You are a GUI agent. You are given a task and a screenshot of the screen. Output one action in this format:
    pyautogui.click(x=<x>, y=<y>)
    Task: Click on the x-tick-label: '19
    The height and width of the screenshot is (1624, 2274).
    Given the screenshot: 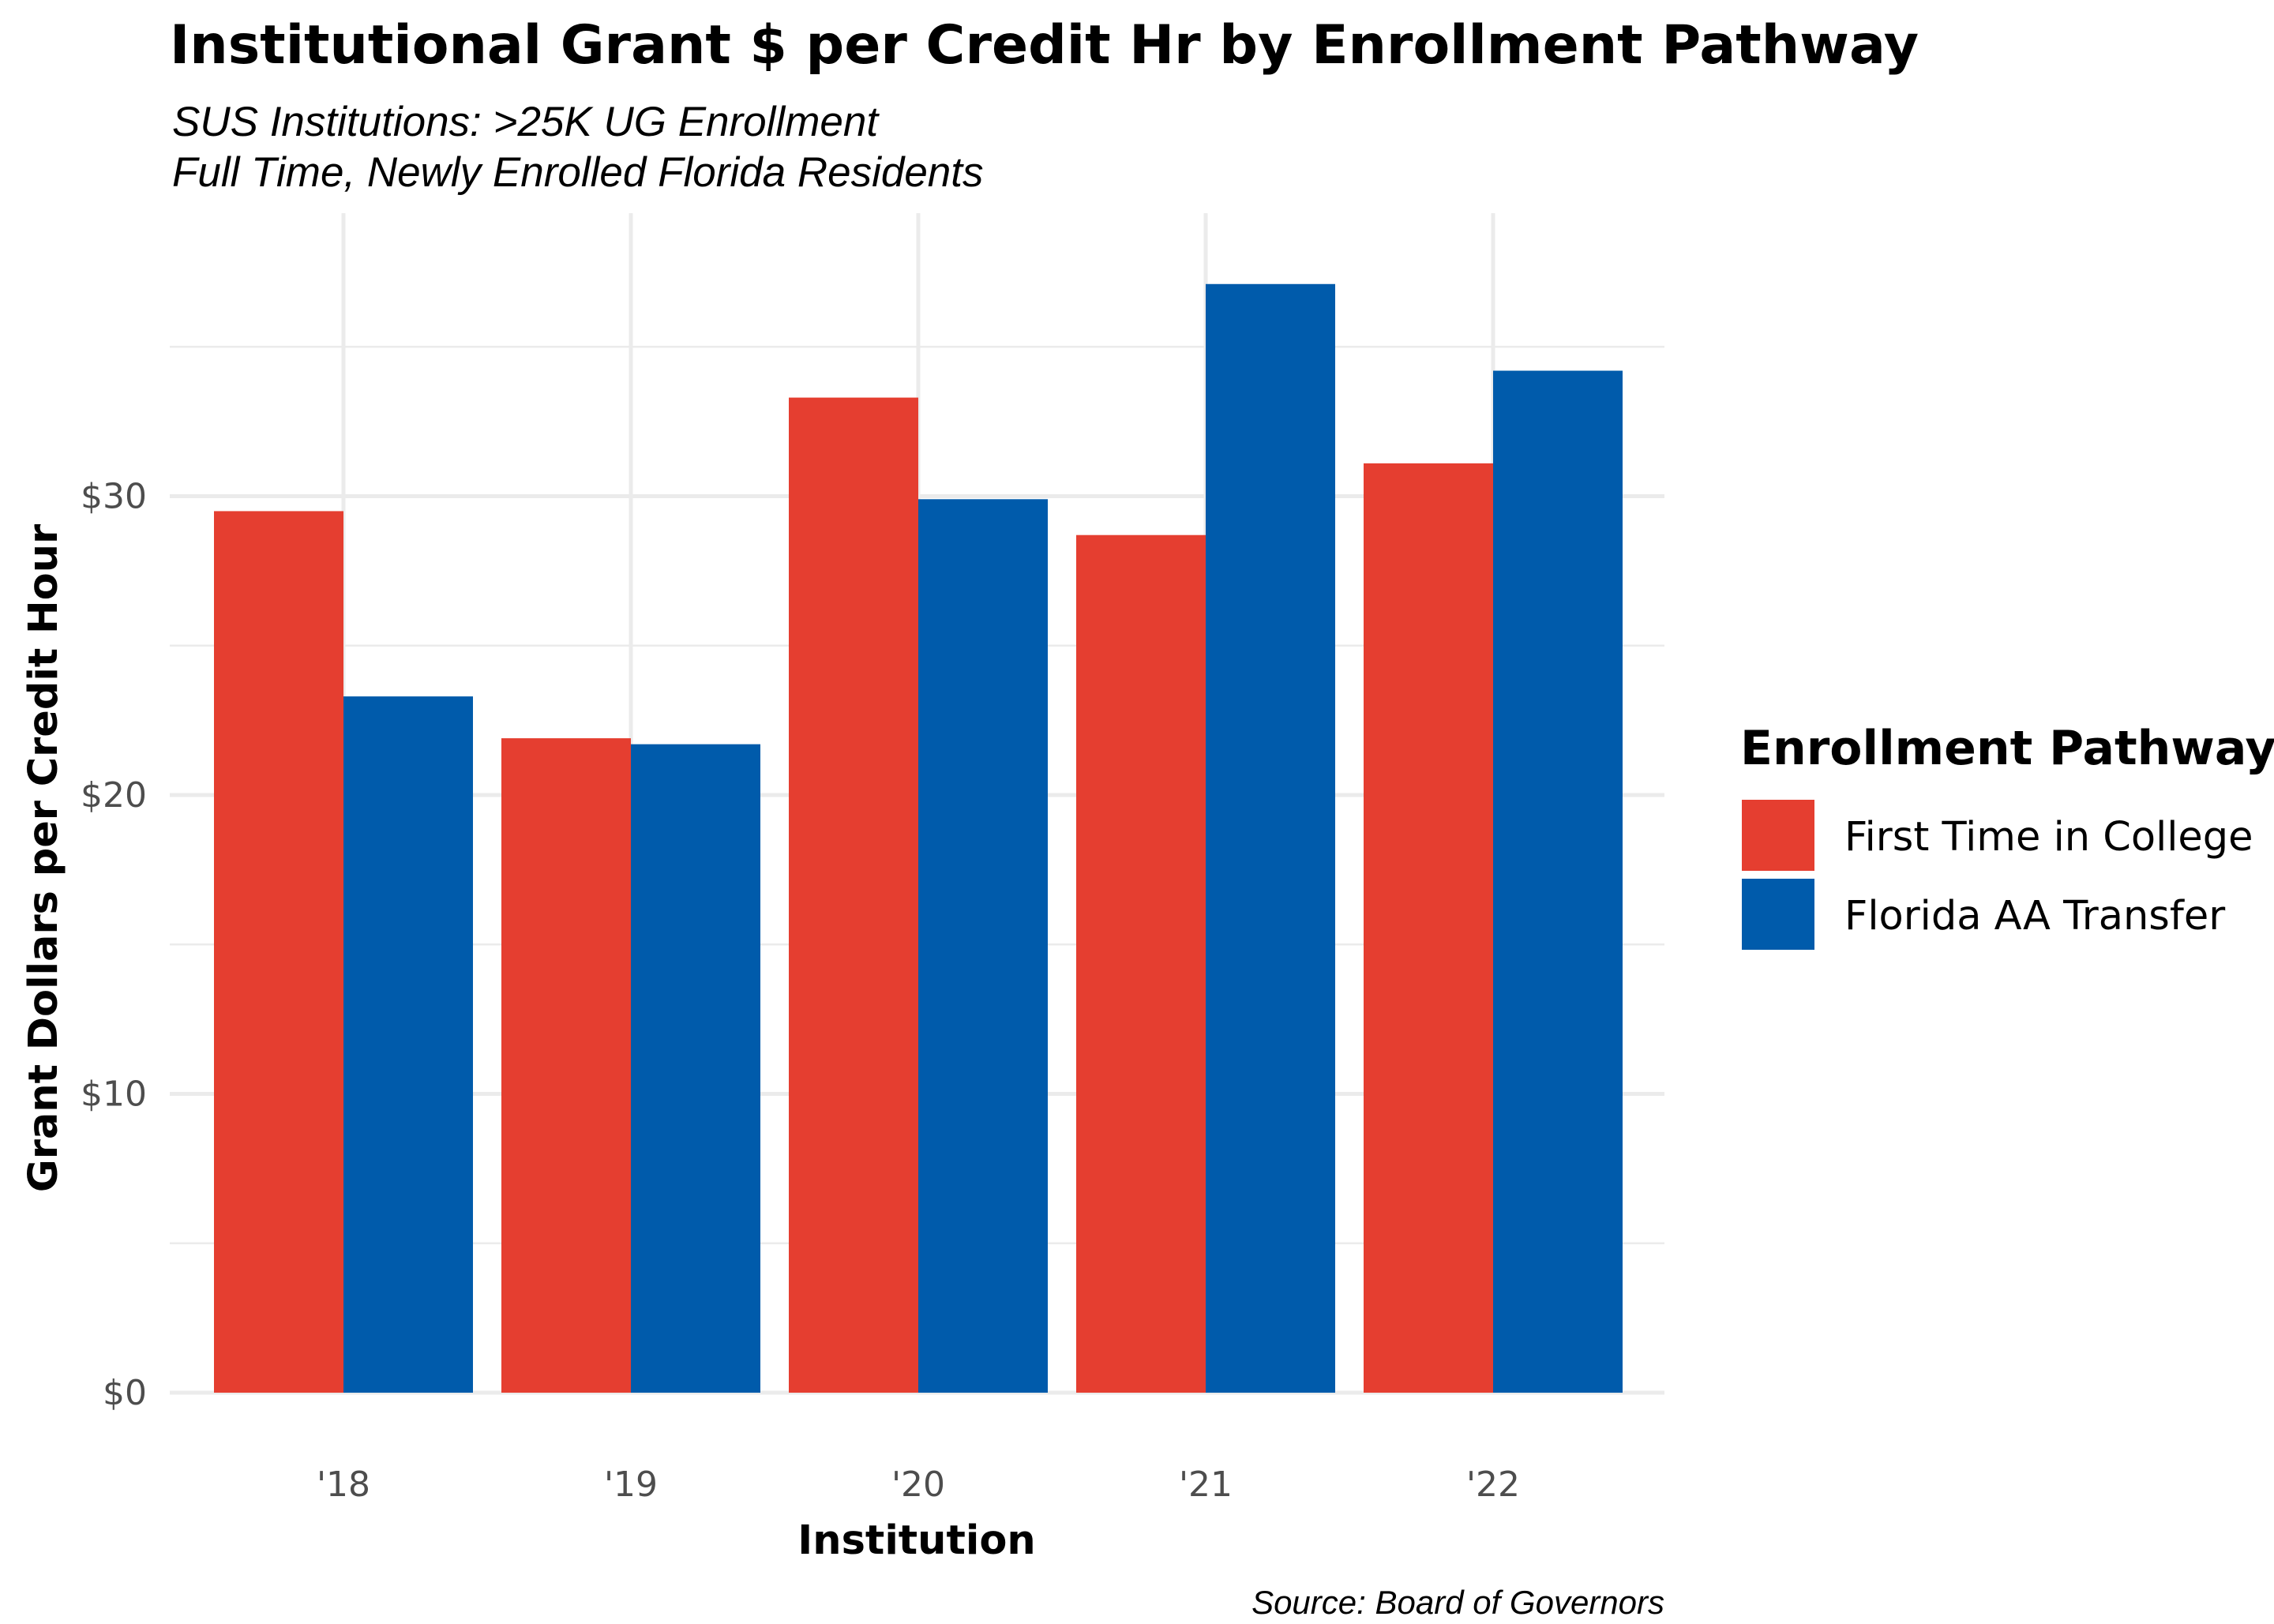 What is the action you would take?
    pyautogui.click(x=631, y=1485)
    